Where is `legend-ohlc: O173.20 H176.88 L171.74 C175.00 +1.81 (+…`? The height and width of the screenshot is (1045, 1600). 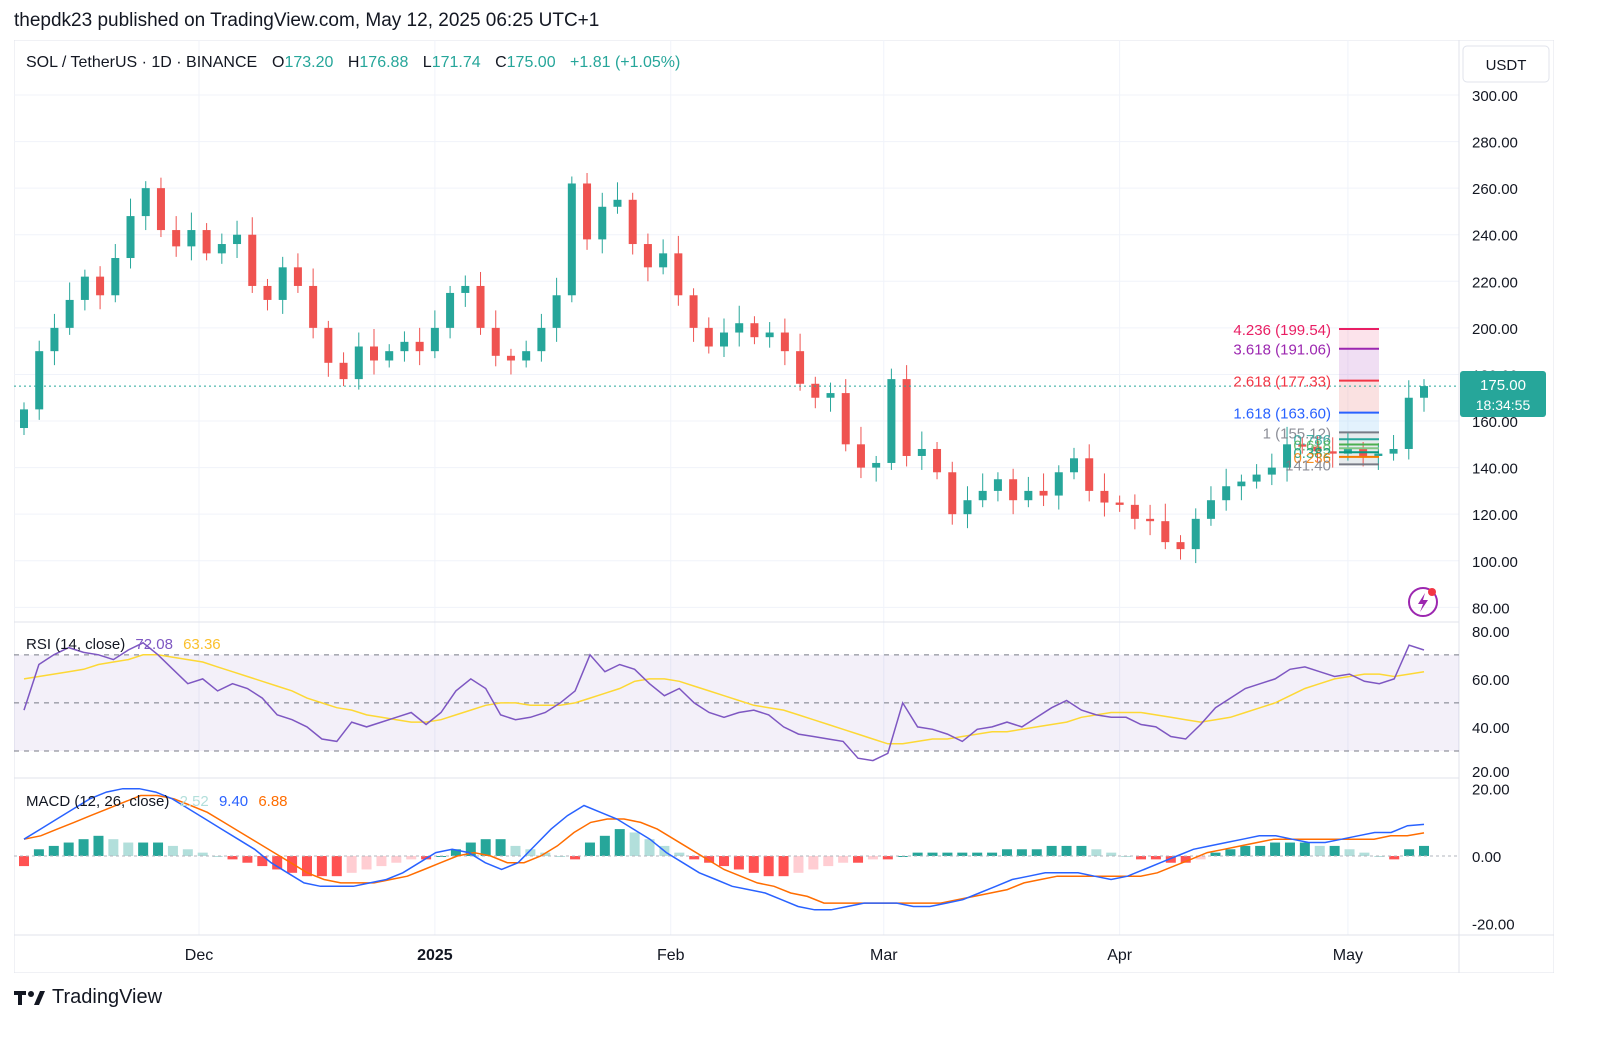
legend-ohlc: O173.20 H176.88 L171.74 C175.00 +1.81 (+… is located at coordinates (476, 62).